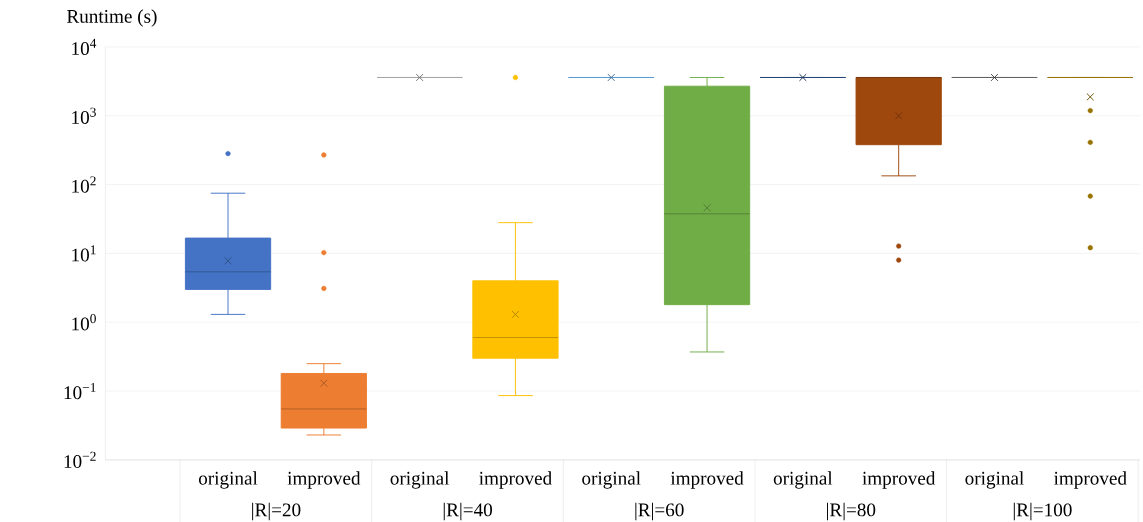 The width and height of the screenshot is (1143, 522). I want to click on y-tick-label: 10$^{−2}$, so click(80, 459).